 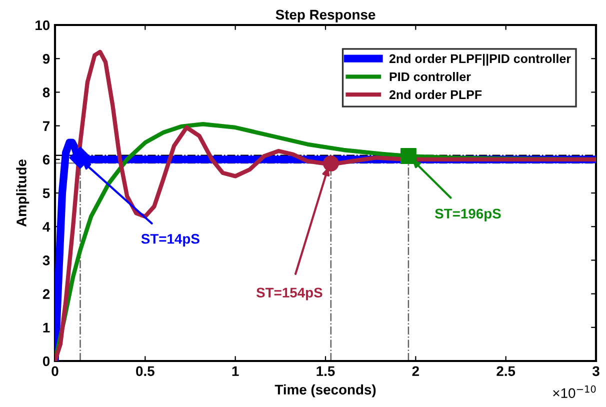 I want to click on x-tick-label: 2.5, so click(x=506, y=371).